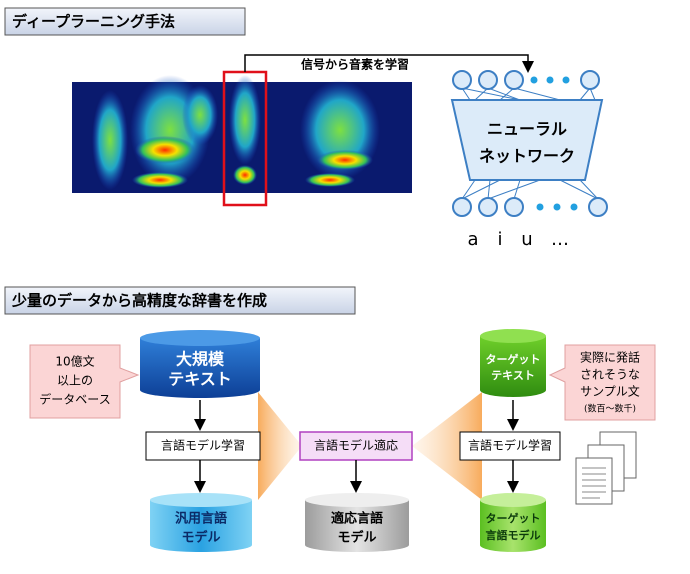 Image resolution: width=690 pixels, height=574 pixels. What do you see at coordinates (75, 381) in the screenshot?
I see `callout-text: 以上の` at bounding box center [75, 381].